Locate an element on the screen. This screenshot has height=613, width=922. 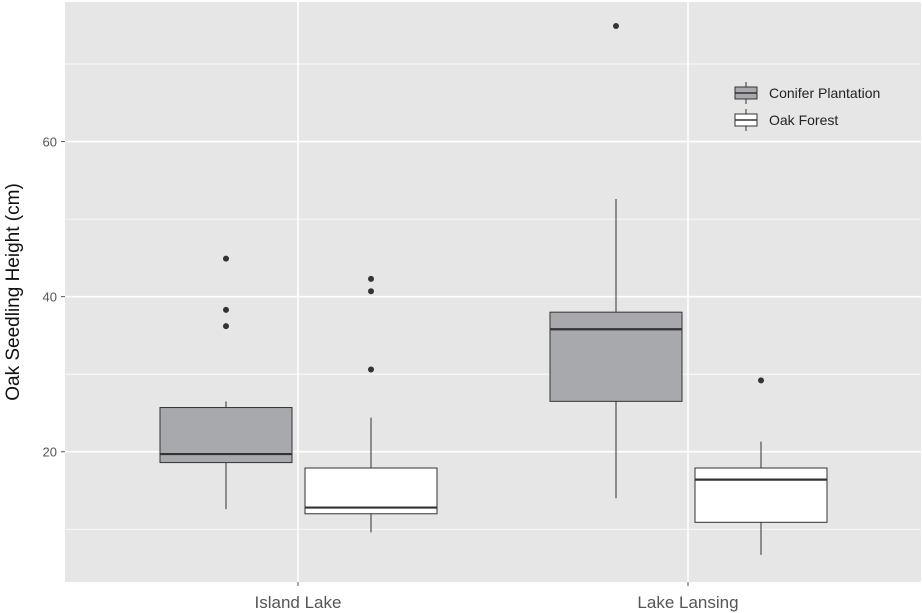
y-axis: 20 40 60 is located at coordinates (54, 297).